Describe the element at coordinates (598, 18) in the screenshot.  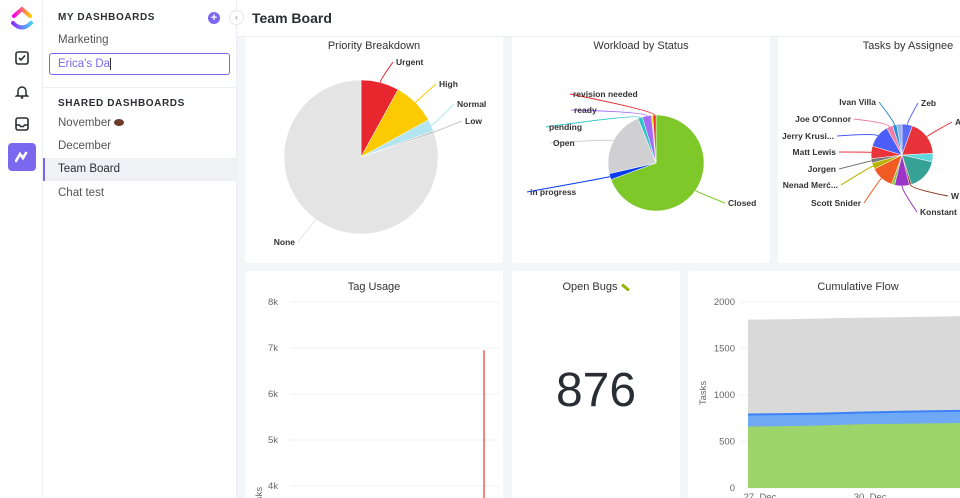
I see `dashboard-header: Team Board` at that location.